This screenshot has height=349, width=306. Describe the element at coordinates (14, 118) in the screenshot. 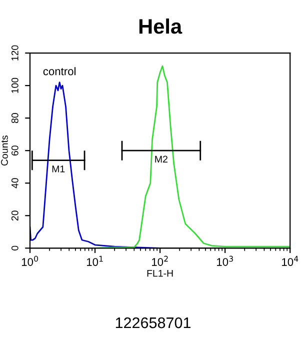

I see `y-tick-label: 80` at that location.